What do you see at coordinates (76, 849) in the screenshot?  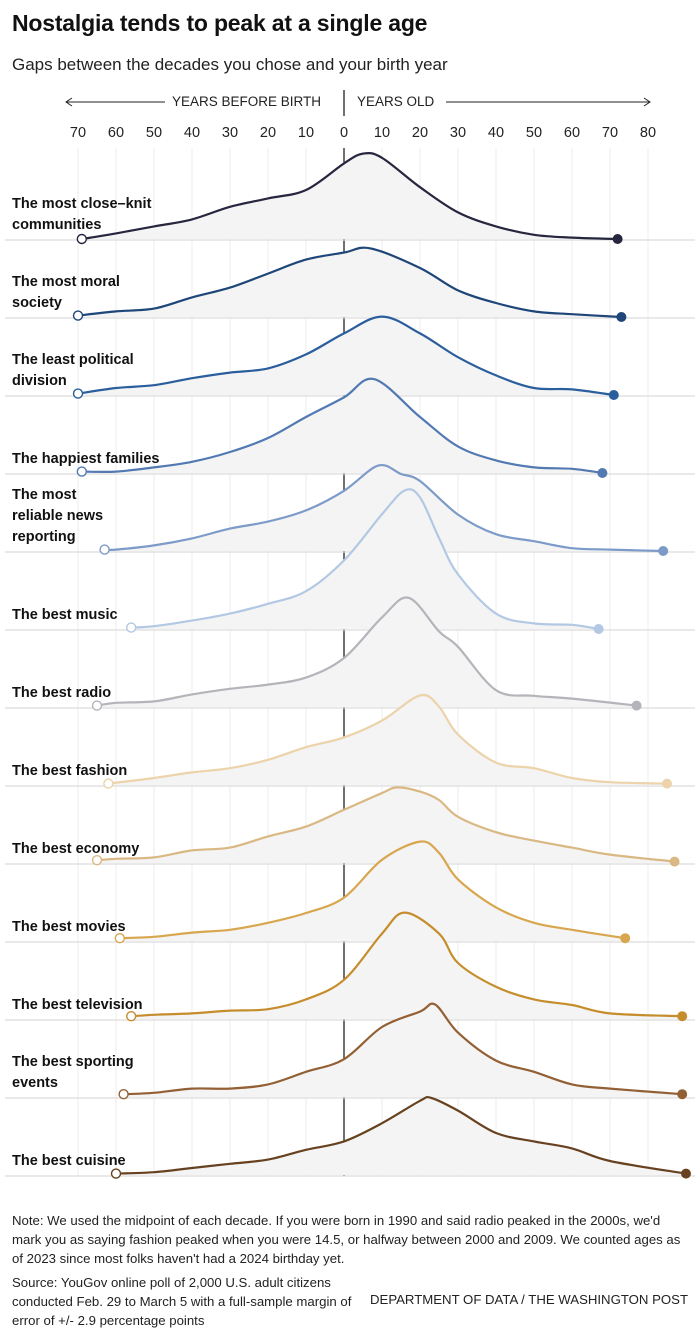 I see `series-label: The best economy` at bounding box center [76, 849].